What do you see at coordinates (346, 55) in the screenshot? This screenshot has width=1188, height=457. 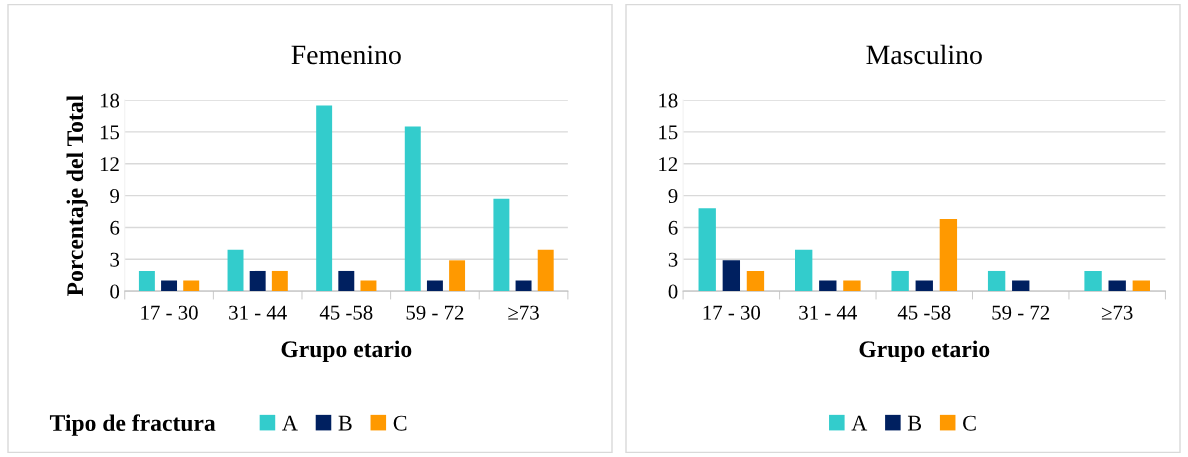 I see `chart-title: Femenino` at bounding box center [346, 55].